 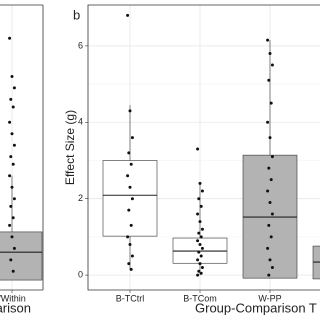 What do you see at coordinates (70, 147) in the screenshot?
I see `y-axis-label: Effect Size (g)` at bounding box center [70, 147].